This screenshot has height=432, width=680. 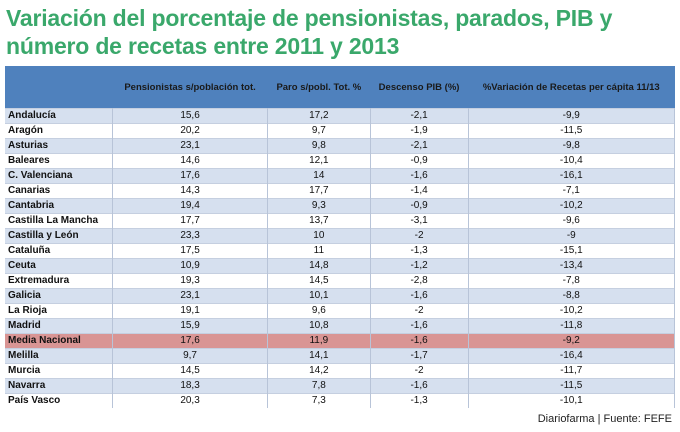 I want to click on table-row: Castilla y León 23,3 10 -2 -9, so click(x=340, y=236).